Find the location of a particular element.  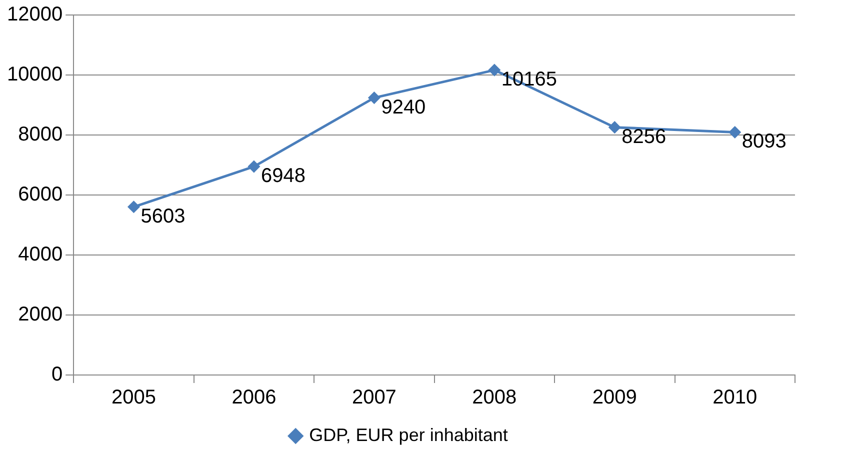

data-label: 8093 is located at coordinates (764, 141).